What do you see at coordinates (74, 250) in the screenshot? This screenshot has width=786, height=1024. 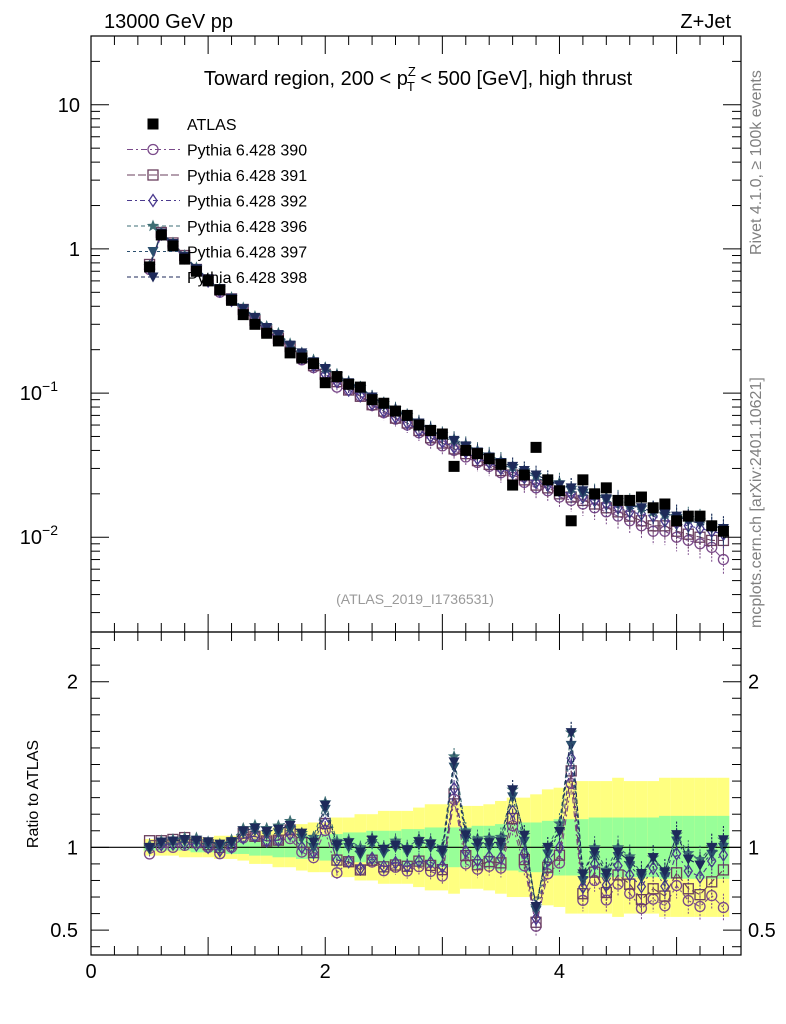 I see `y-tick-label: 1` at bounding box center [74, 250].